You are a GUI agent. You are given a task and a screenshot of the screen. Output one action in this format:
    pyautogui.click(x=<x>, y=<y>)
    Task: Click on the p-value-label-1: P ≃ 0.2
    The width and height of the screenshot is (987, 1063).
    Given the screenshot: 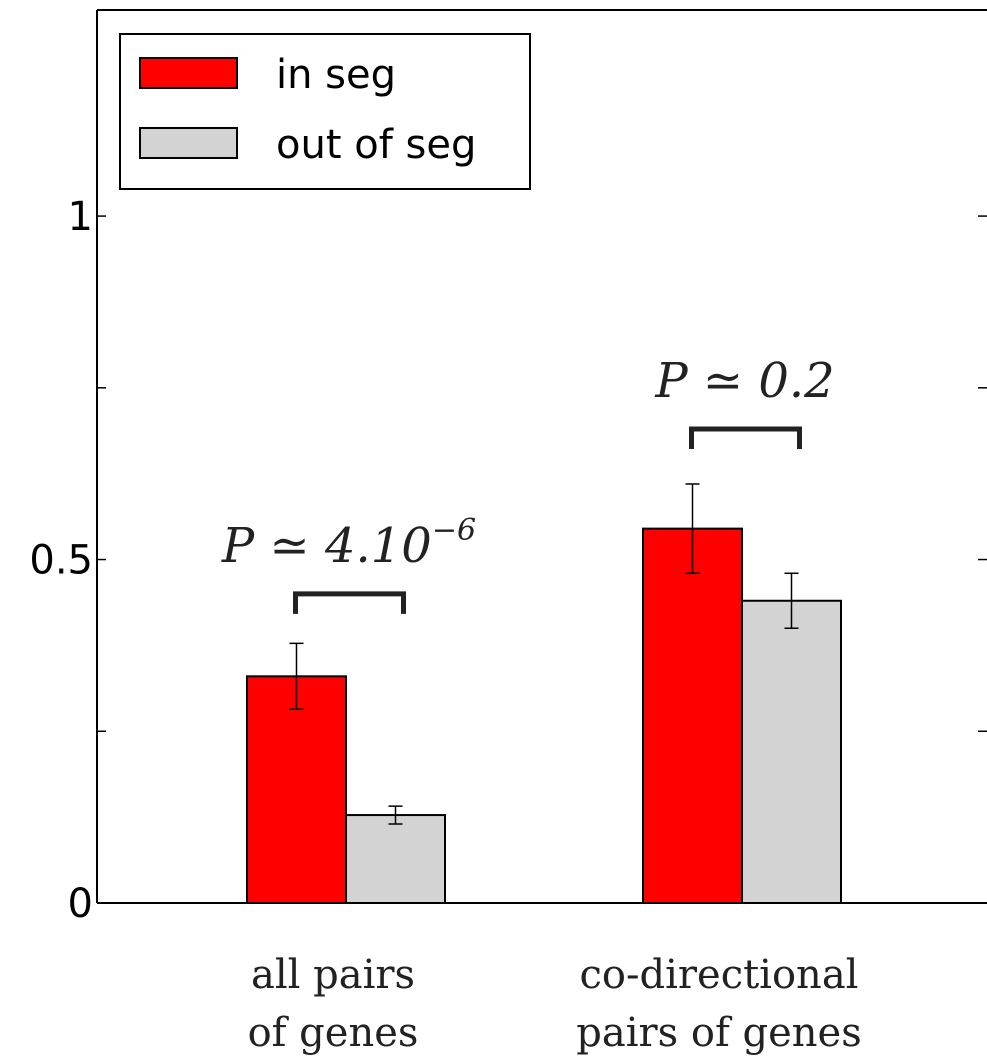 What is the action you would take?
    pyautogui.click(x=744, y=381)
    